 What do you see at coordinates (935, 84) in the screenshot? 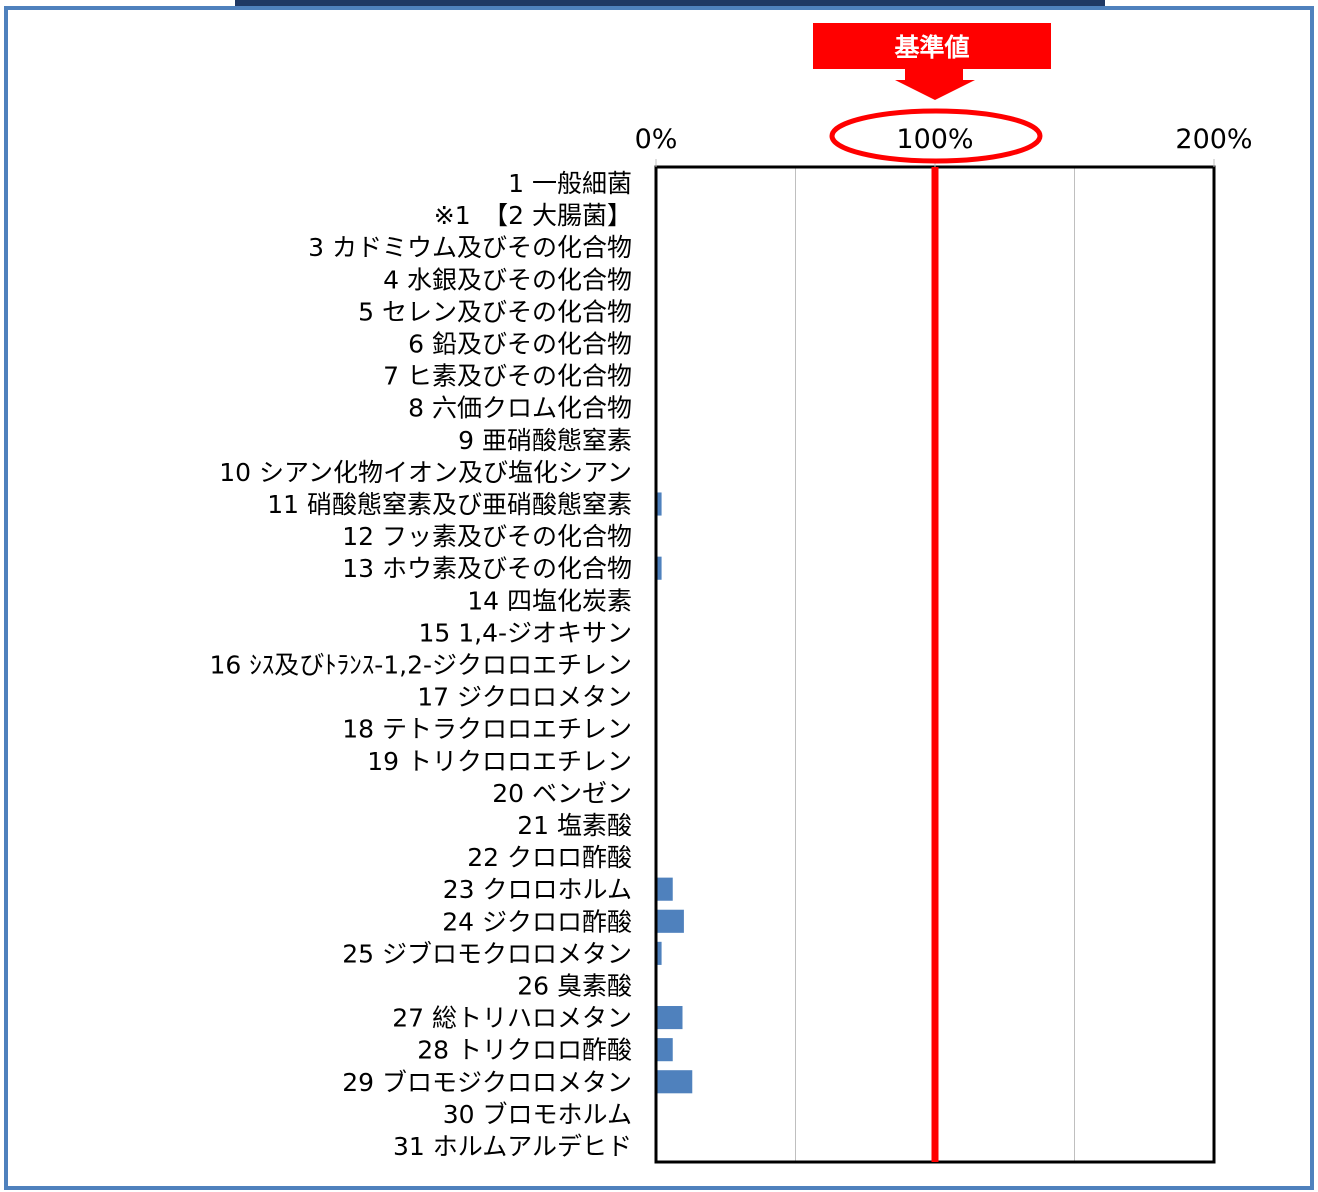
I see `reference-arrow-icon` at bounding box center [935, 84].